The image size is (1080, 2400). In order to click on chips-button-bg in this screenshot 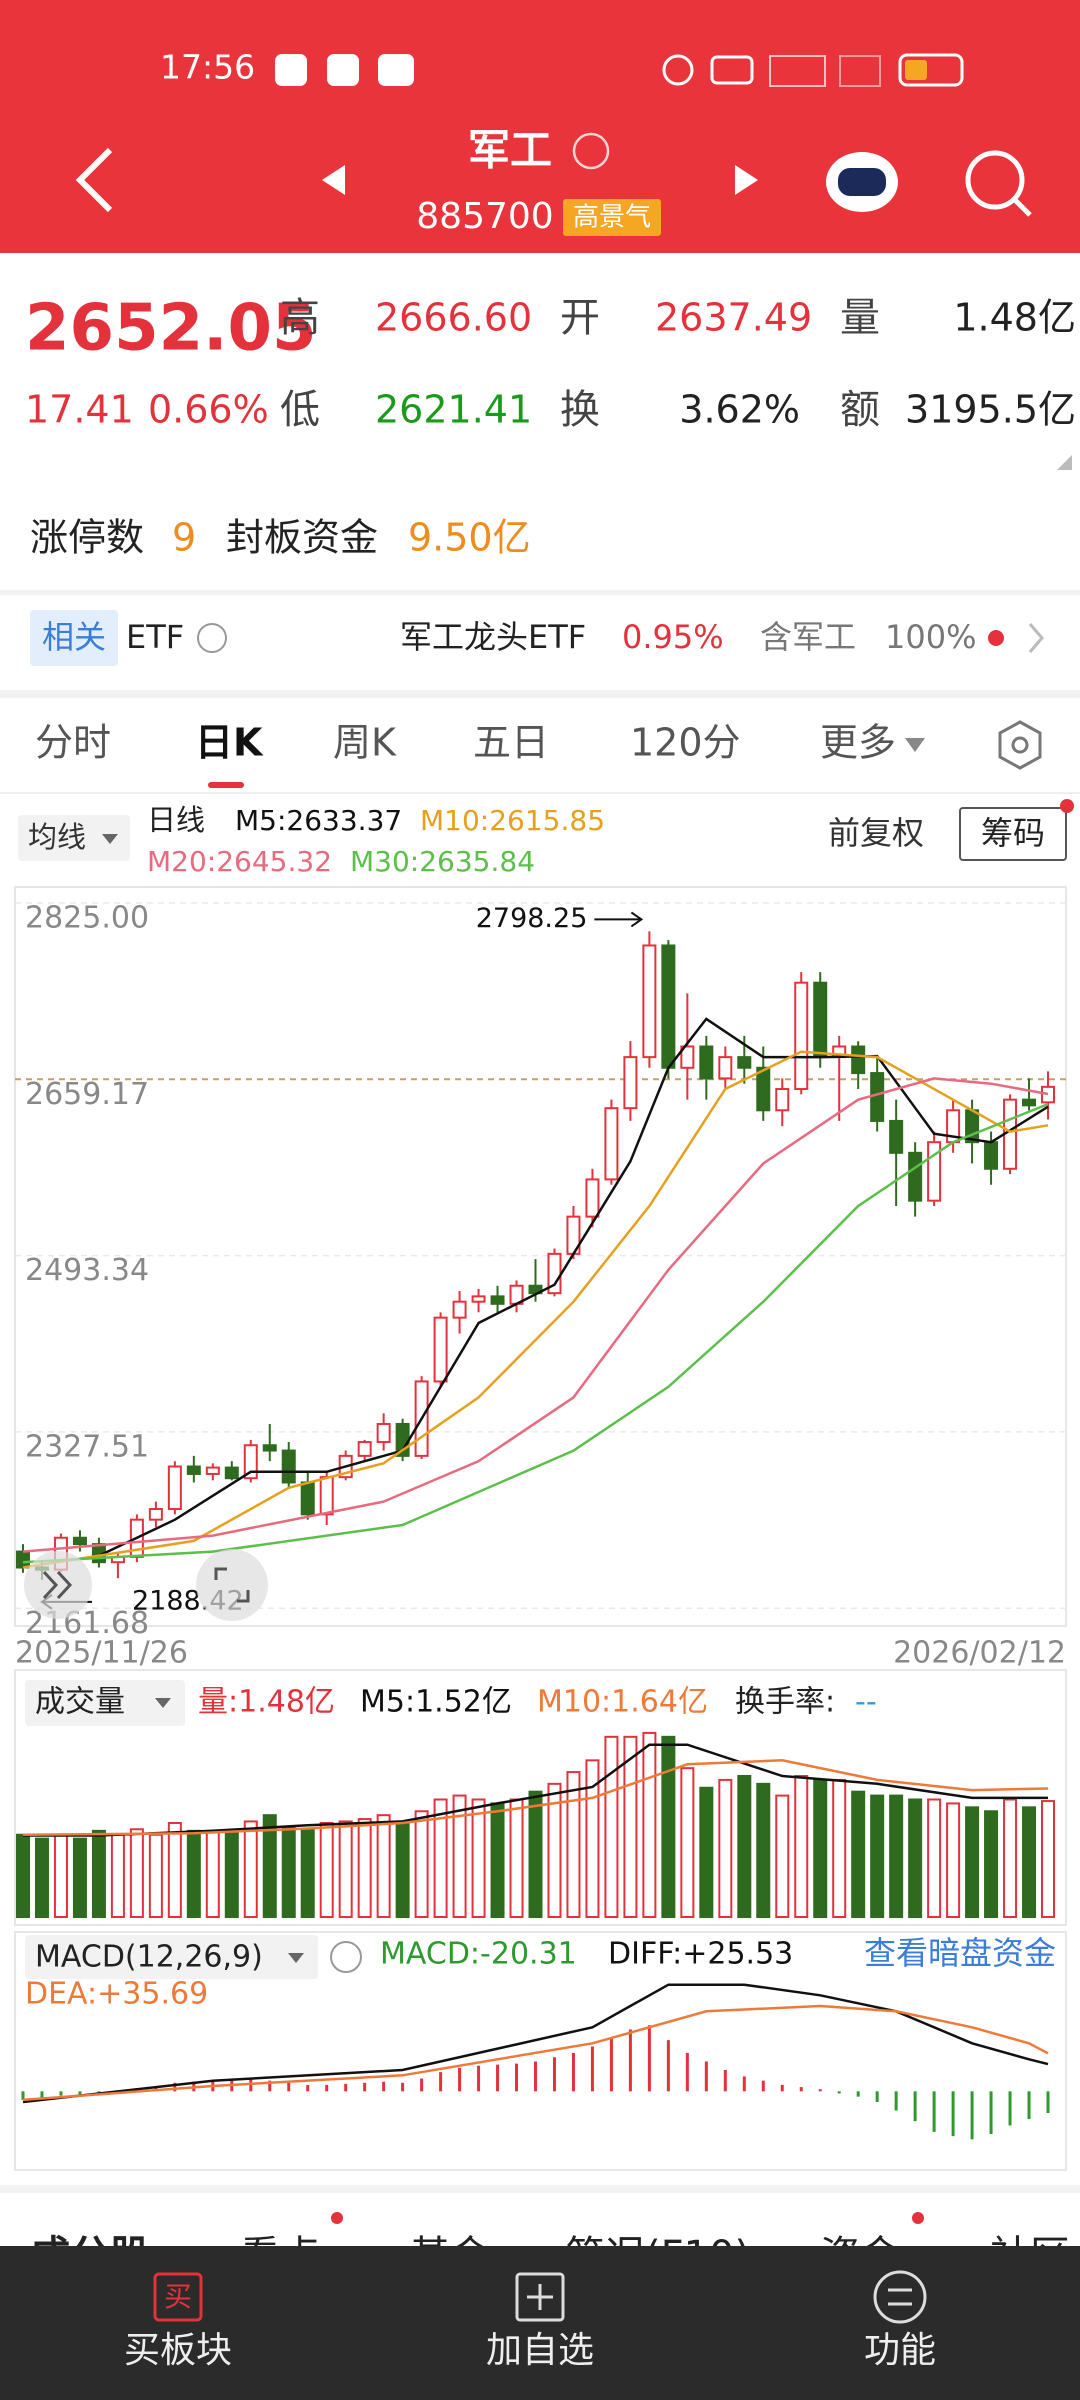, I will do `click(1013, 834)`.